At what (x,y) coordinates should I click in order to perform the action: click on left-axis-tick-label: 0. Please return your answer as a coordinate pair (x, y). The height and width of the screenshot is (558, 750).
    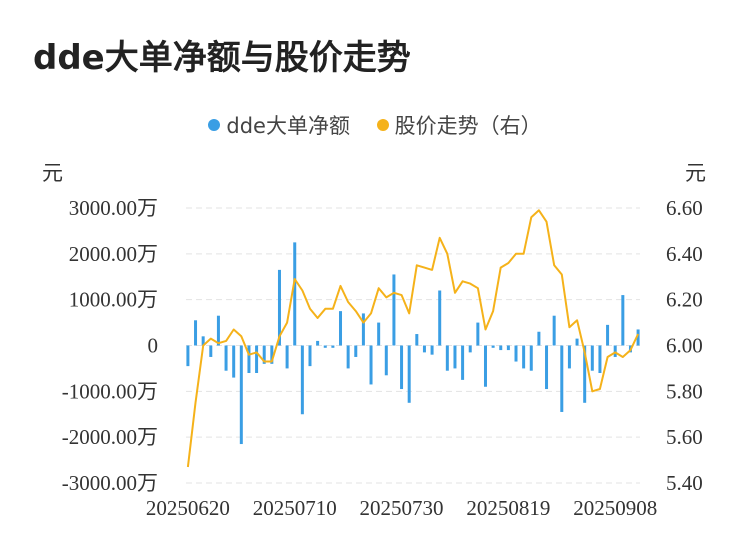
    Looking at the image, I should click on (153, 346).